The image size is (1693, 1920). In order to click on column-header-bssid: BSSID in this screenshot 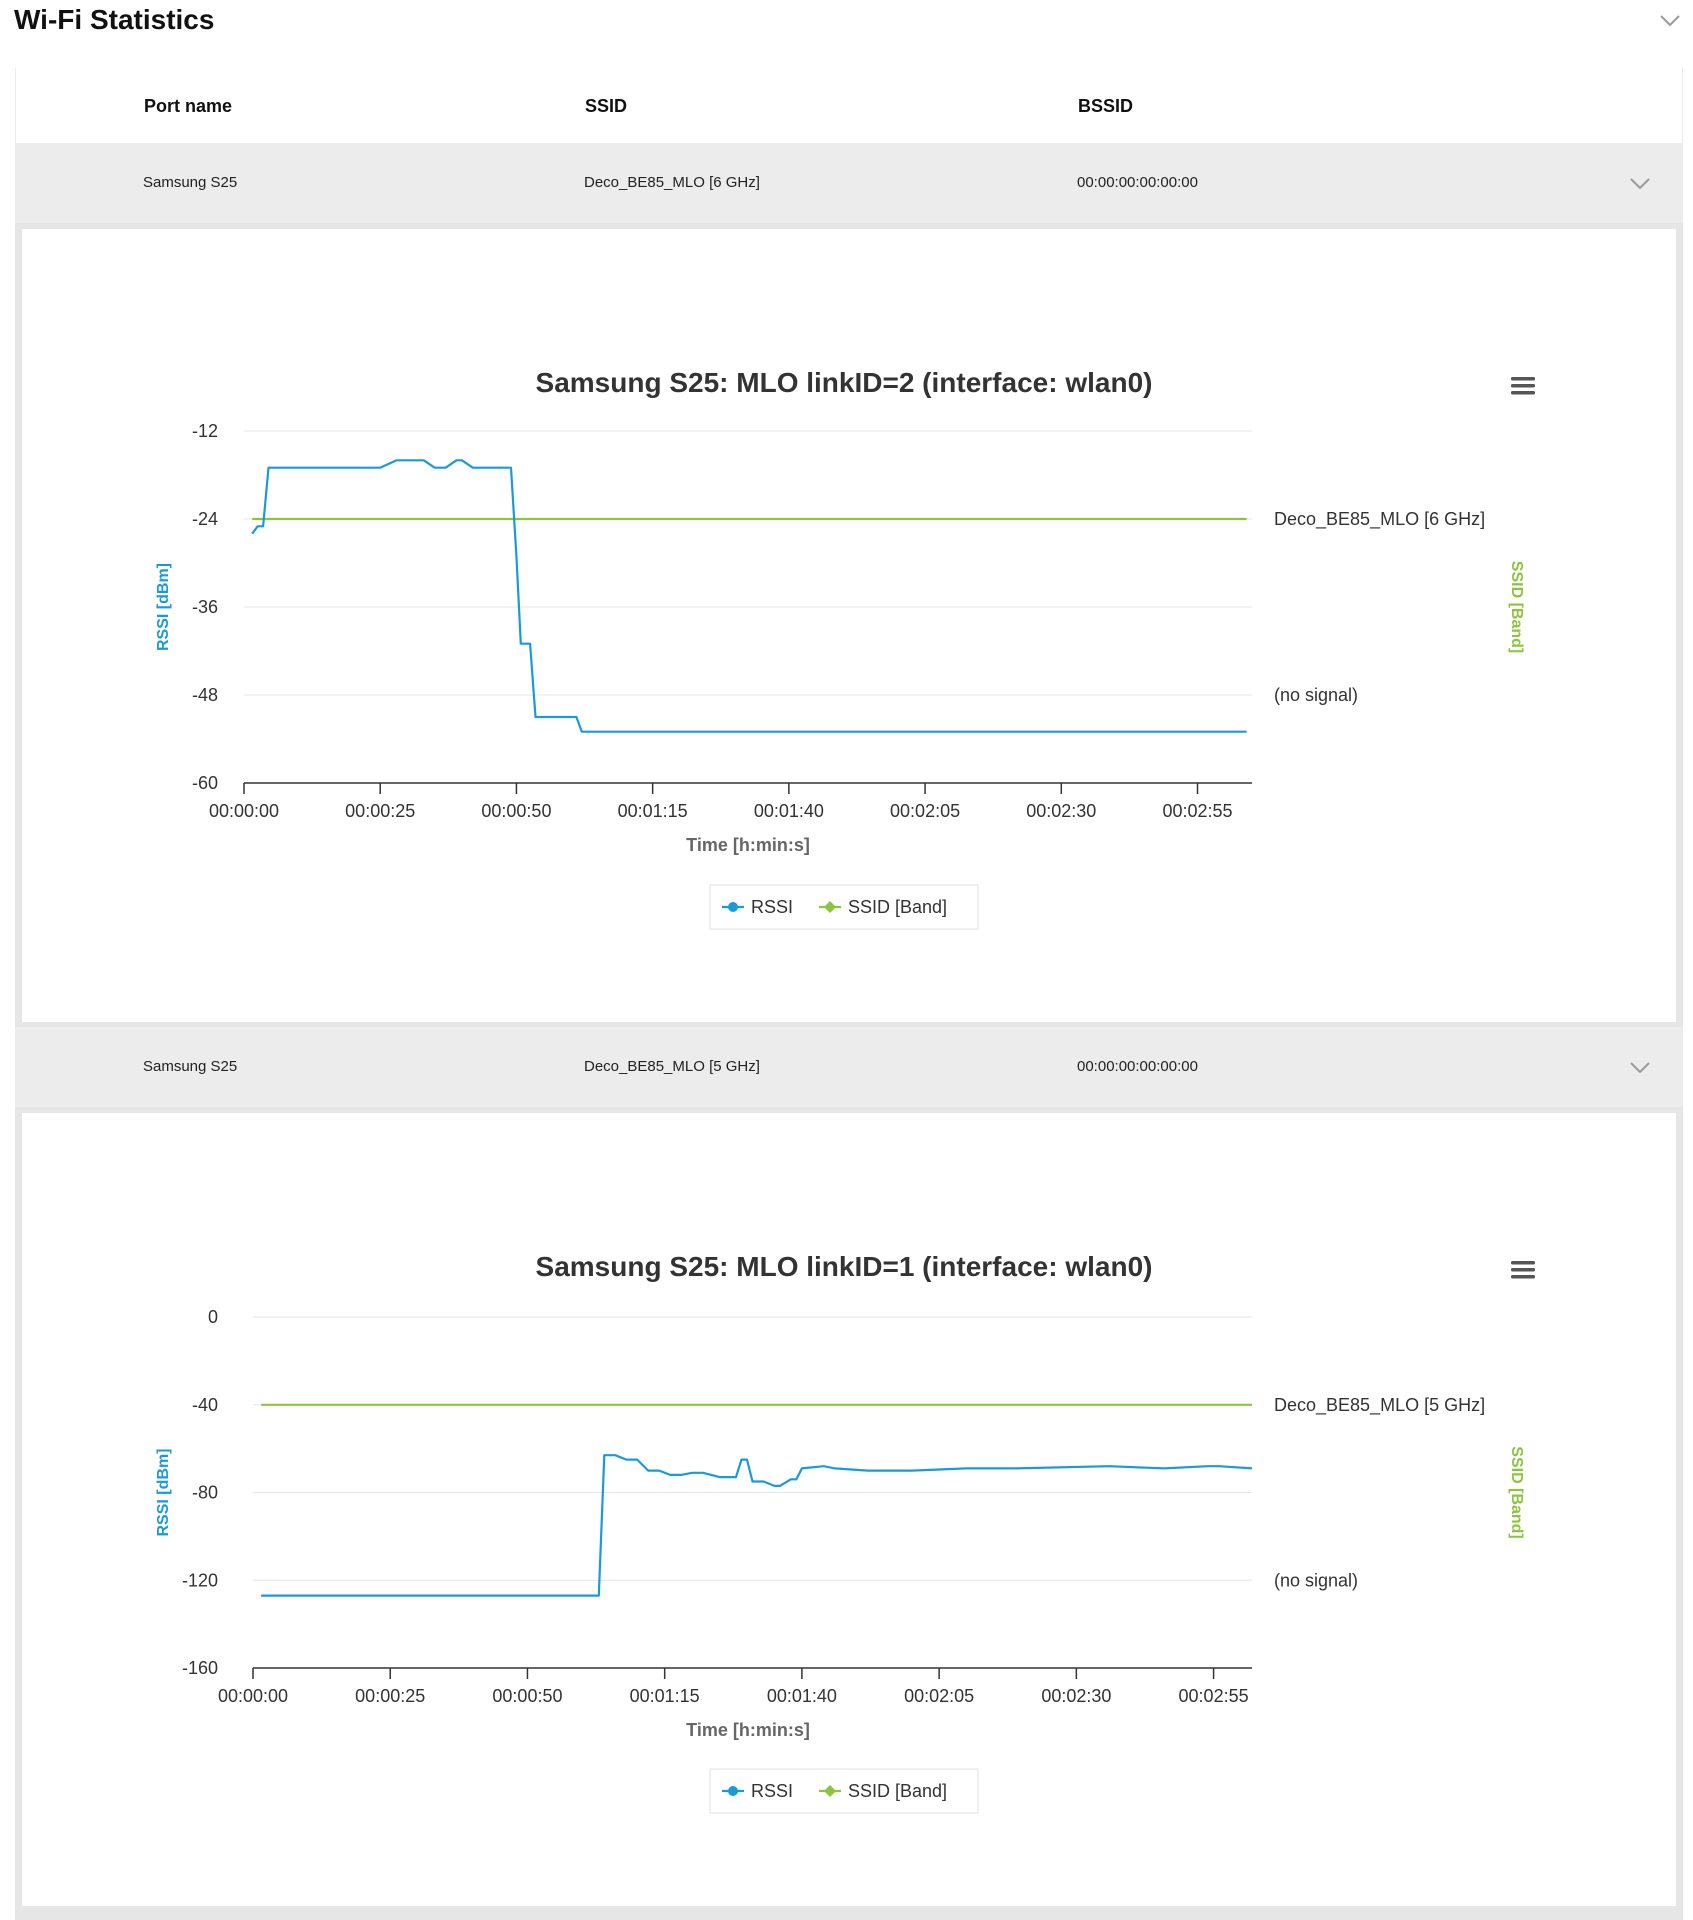, I will do `click(1106, 106)`.